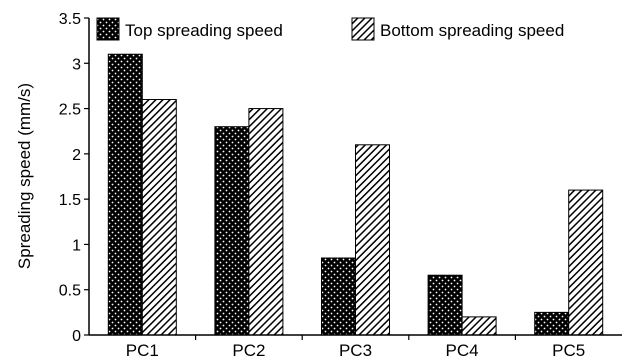 The width and height of the screenshot is (634, 362). Describe the element at coordinates (76, 245) in the screenshot. I see `y-tick-label: 1` at that location.